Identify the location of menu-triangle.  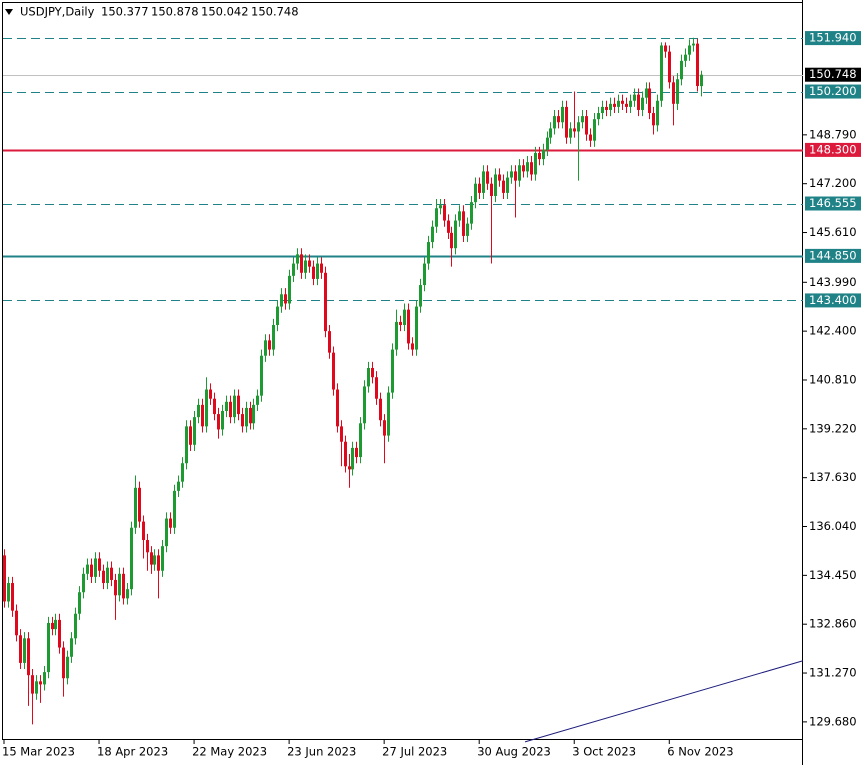
(9, 12).